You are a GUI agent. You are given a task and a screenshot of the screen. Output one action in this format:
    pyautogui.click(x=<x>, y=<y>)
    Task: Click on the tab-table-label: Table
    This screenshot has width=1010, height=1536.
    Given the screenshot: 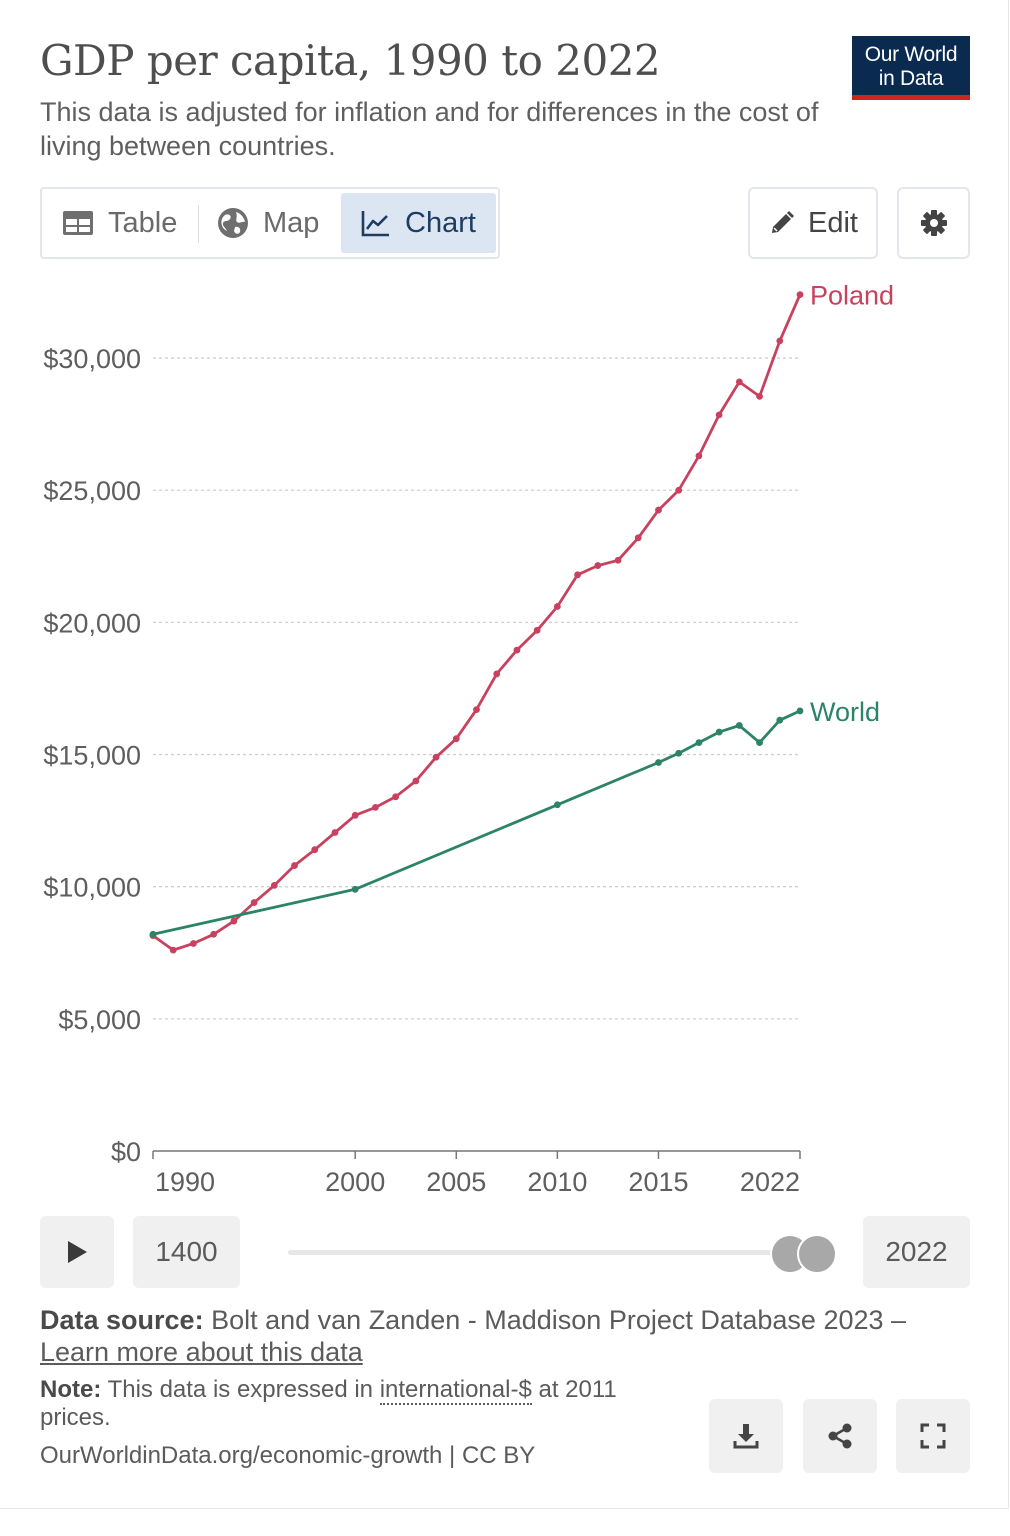 What is the action you would take?
    pyautogui.click(x=143, y=222)
    